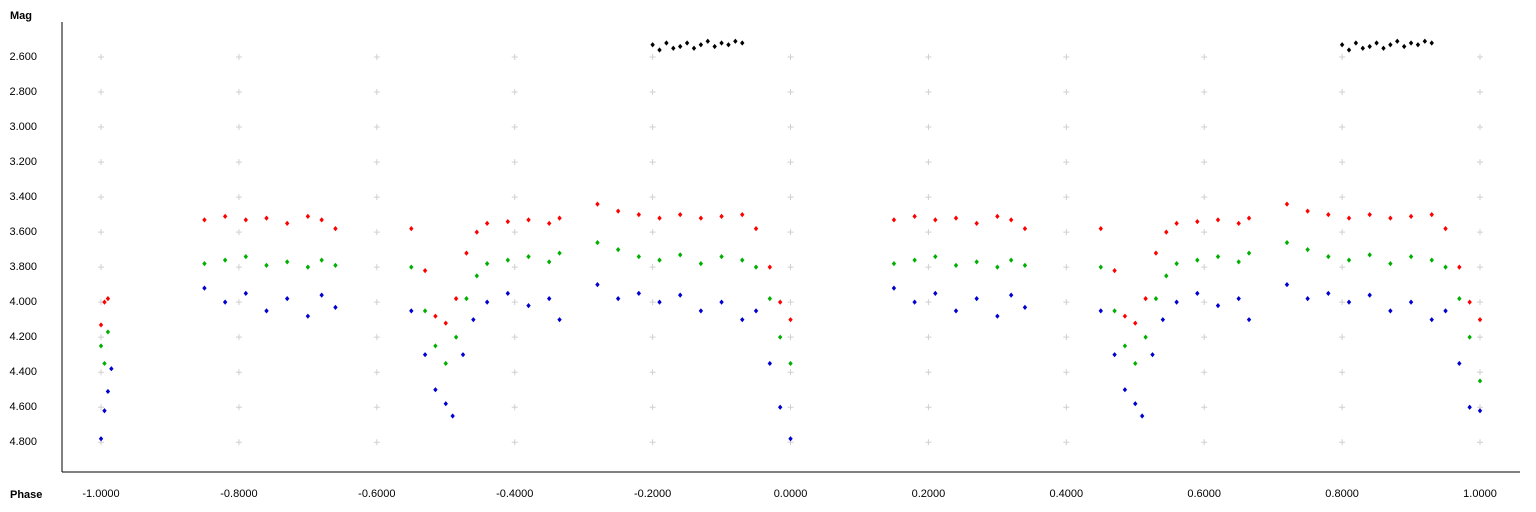 This screenshot has height=512, width=1536. What do you see at coordinates (21, 16) in the screenshot?
I see `y-axis-title: Mag` at bounding box center [21, 16].